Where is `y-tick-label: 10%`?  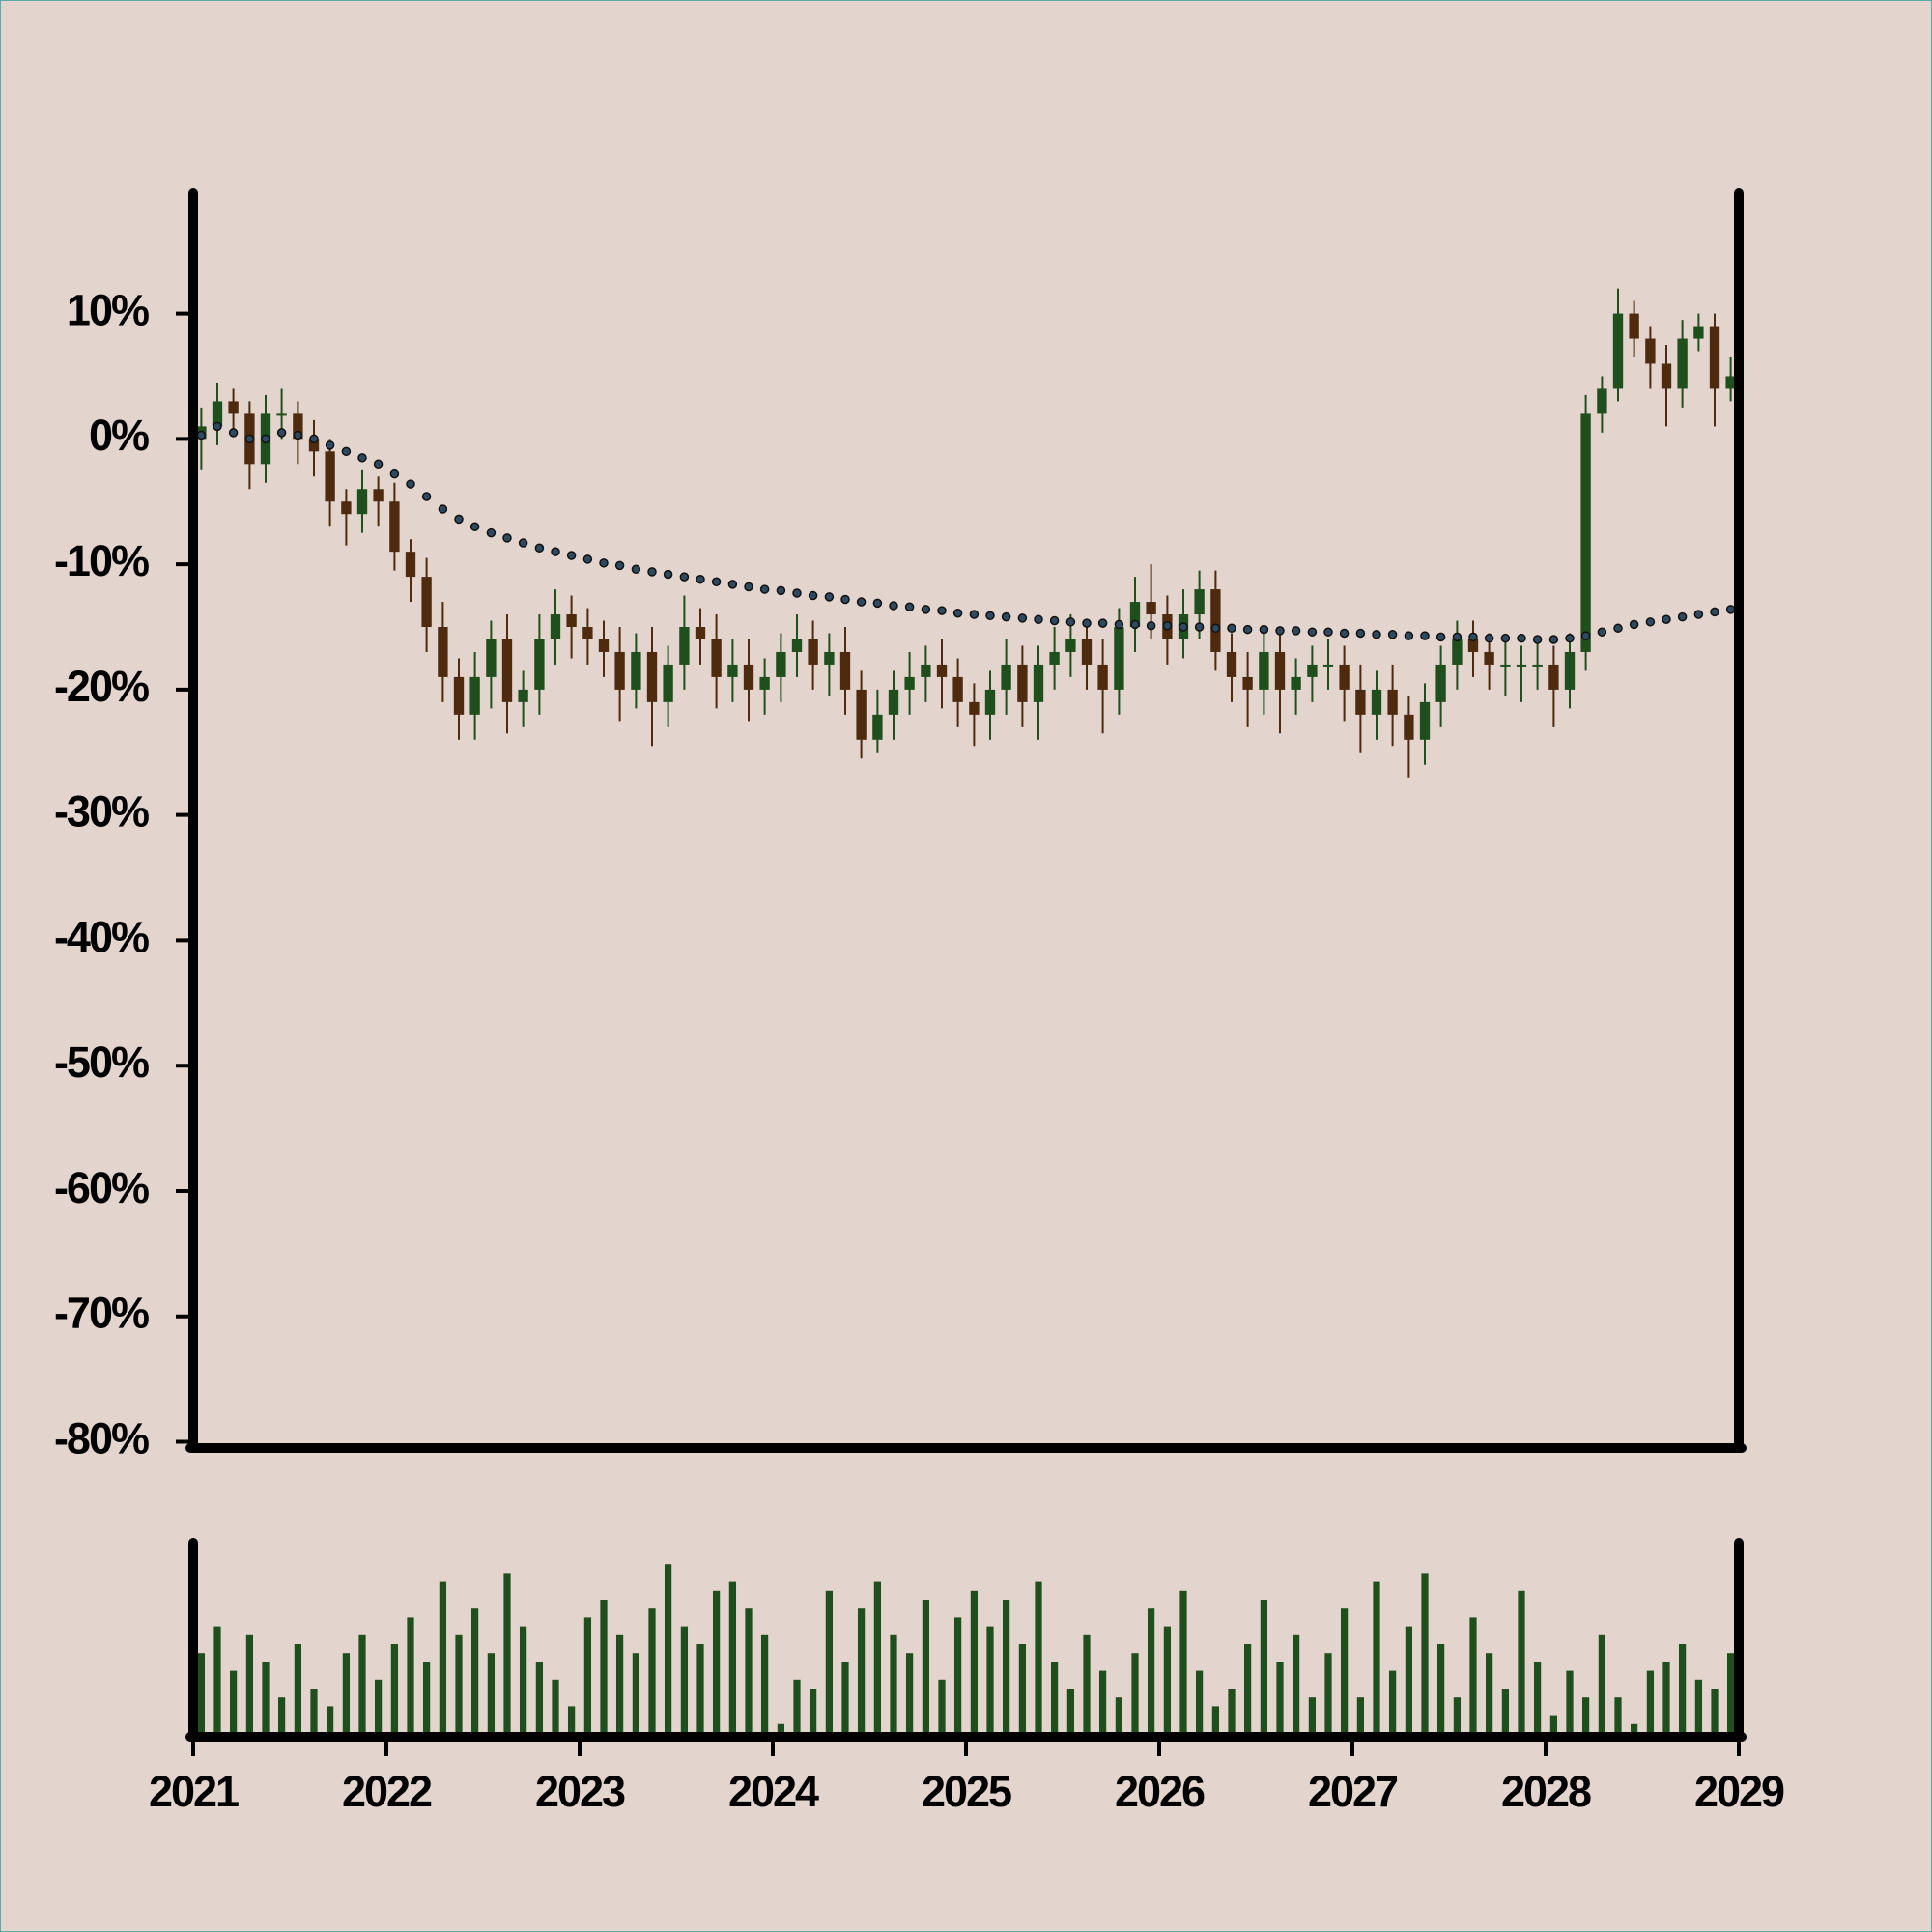
y-tick-label: 10% is located at coordinates (108, 309).